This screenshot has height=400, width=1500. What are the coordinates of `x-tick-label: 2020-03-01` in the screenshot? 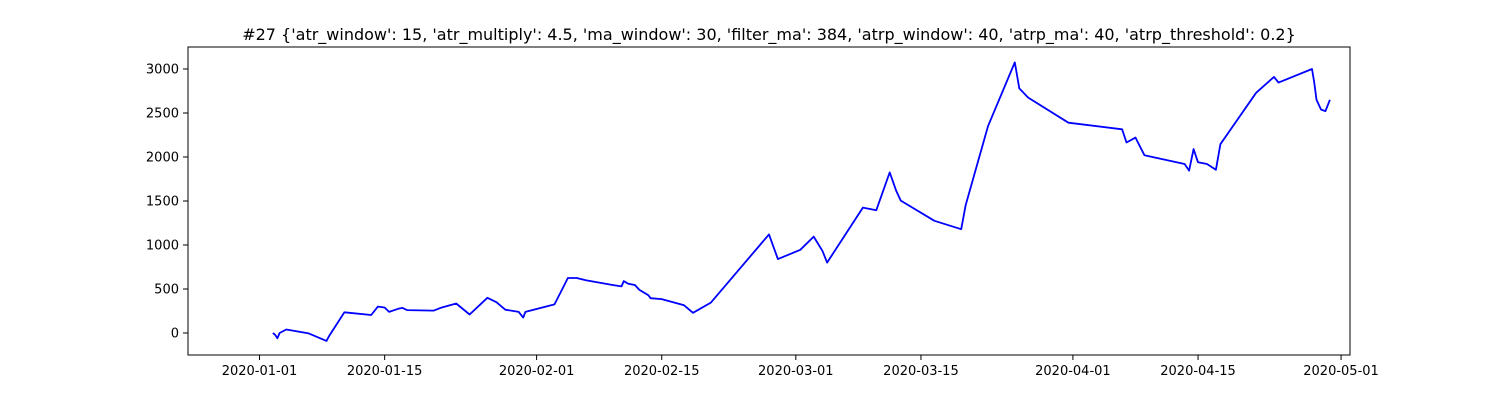 It's located at (796, 371).